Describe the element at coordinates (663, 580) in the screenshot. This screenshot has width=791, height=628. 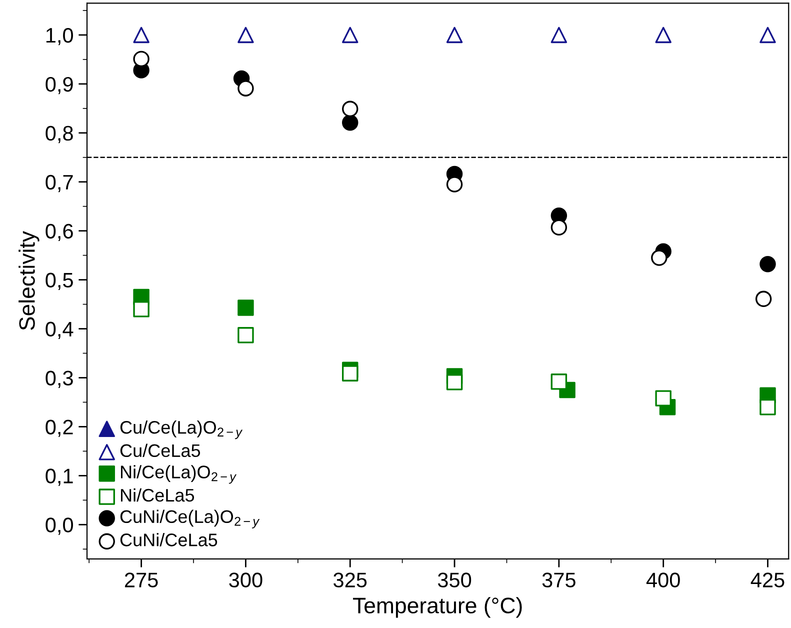
I see `x-tick-label: 400` at that location.